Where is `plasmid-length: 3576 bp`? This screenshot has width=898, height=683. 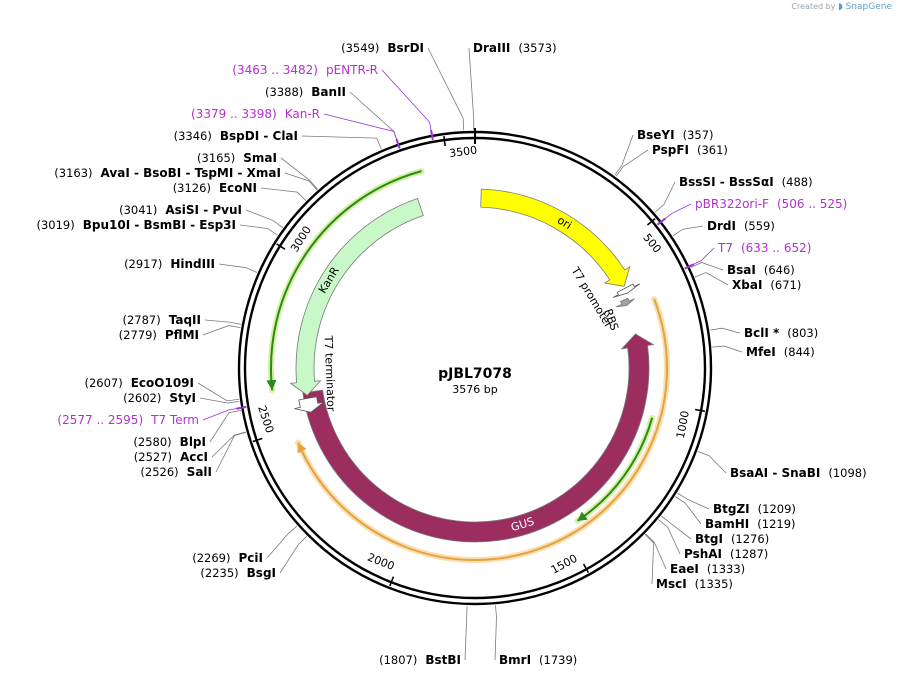 plasmid-length: 3576 bp is located at coordinates (474, 389).